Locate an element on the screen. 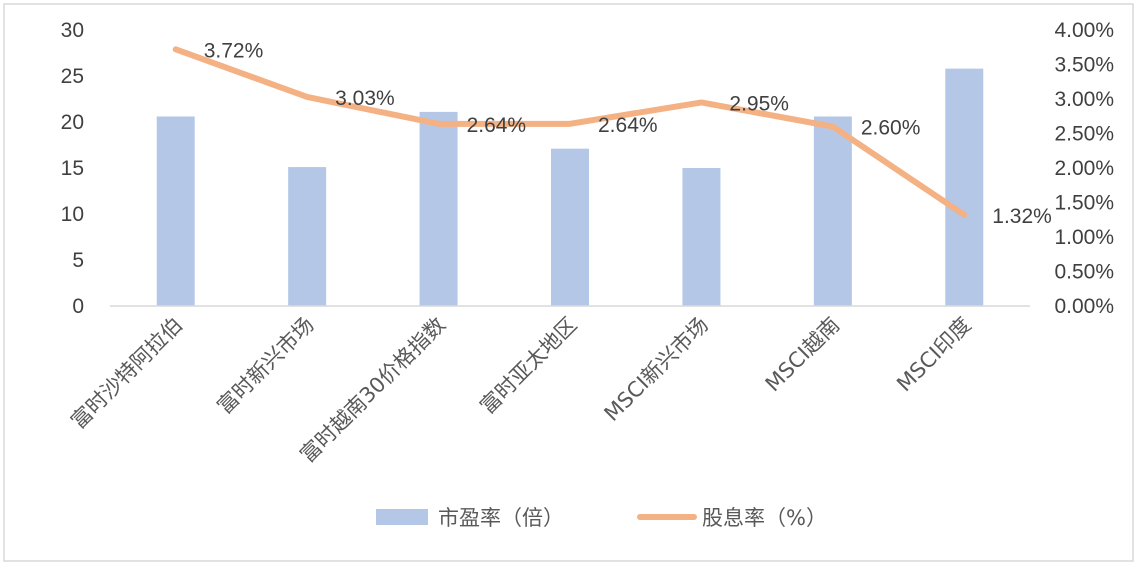  left-tick-label: 25 is located at coordinates (72, 76).